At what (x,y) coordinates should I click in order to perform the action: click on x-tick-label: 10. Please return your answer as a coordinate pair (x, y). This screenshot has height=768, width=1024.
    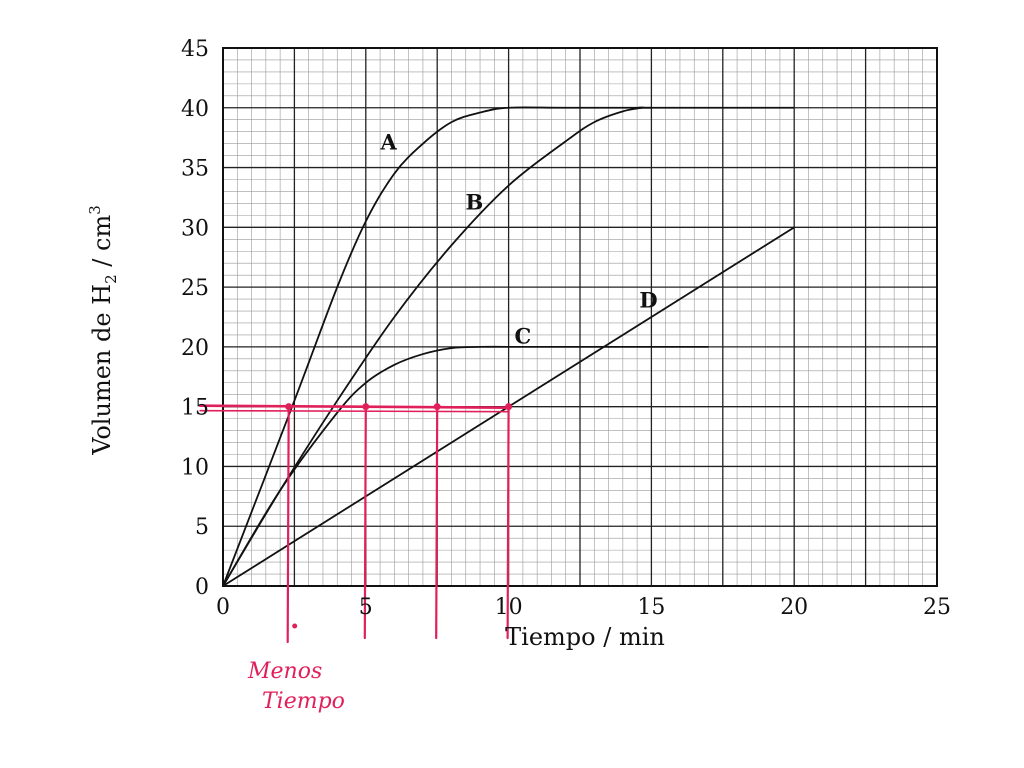
    Looking at the image, I should click on (509, 607).